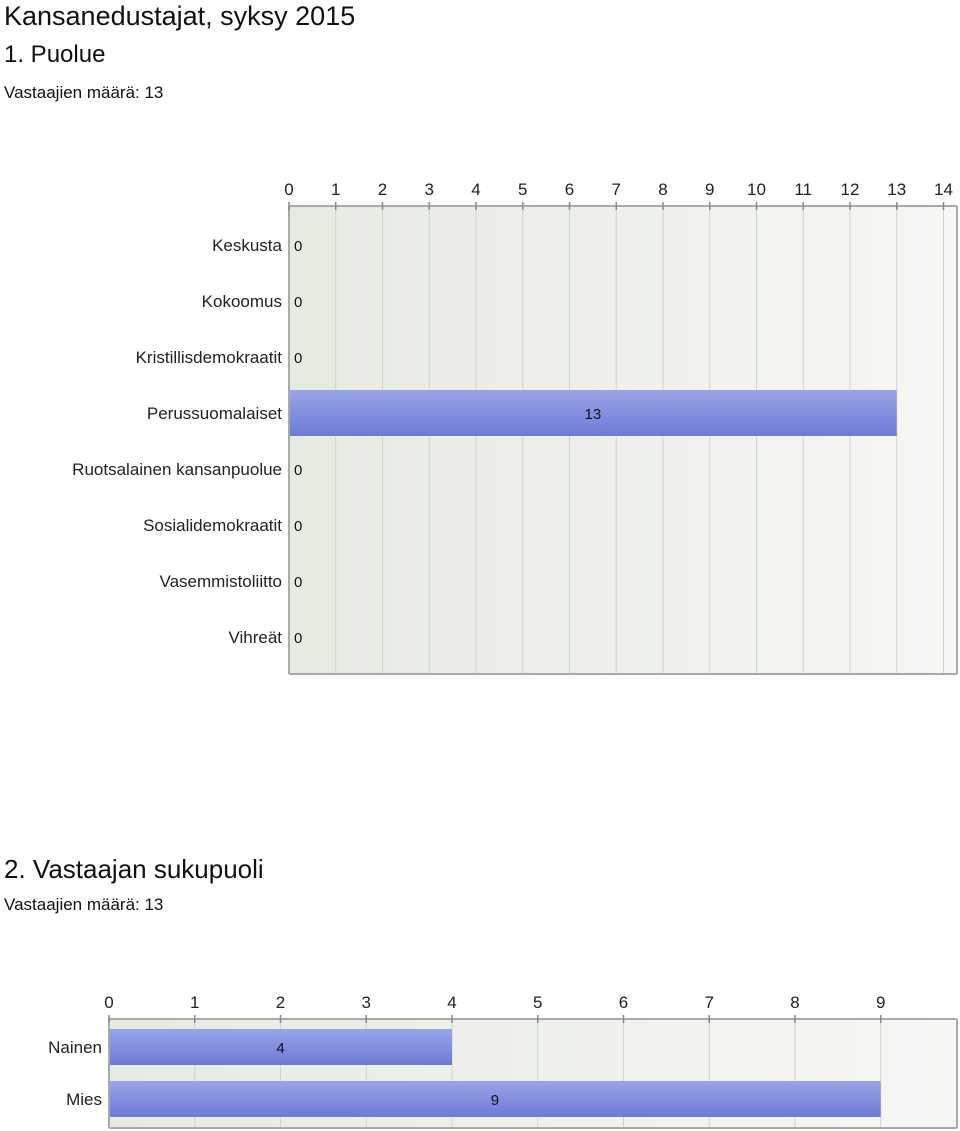 The image size is (960, 1131). What do you see at coordinates (850, 189) in the screenshot?
I see `tick-label: 12` at bounding box center [850, 189].